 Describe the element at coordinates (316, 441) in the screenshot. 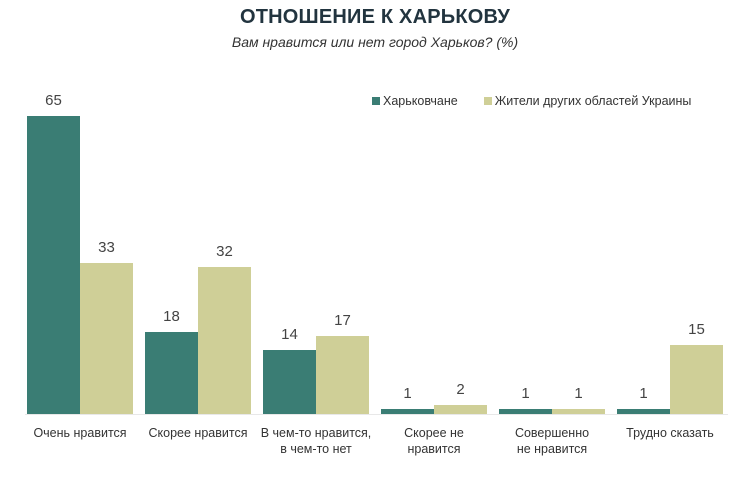

I see `category-label: В чем-то нравится, в чем-то нет` at that location.